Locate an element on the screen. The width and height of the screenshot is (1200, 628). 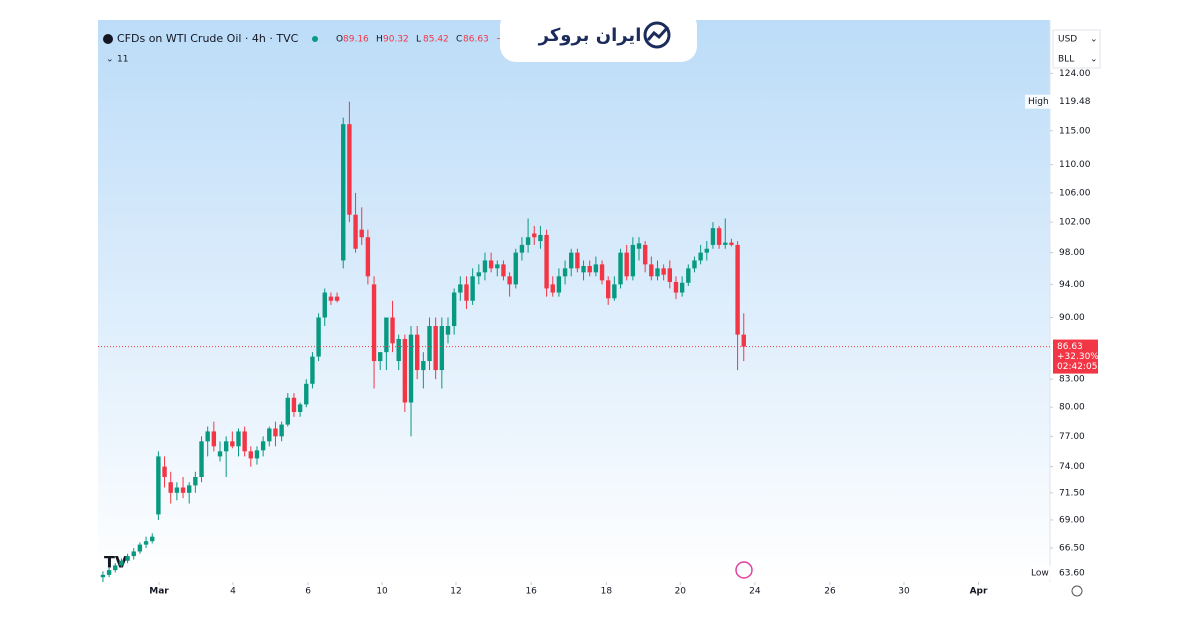
event-icon is located at coordinates (744, 570).